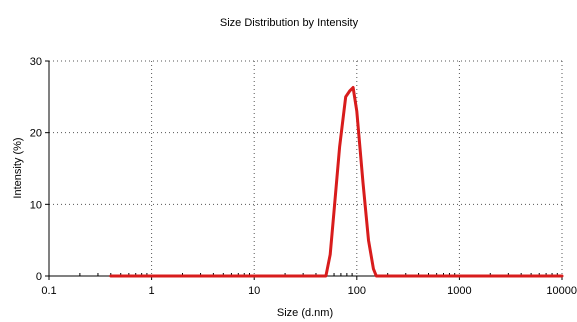 The image size is (577, 322). I want to click on y-tick-label: 0, so click(39, 277).